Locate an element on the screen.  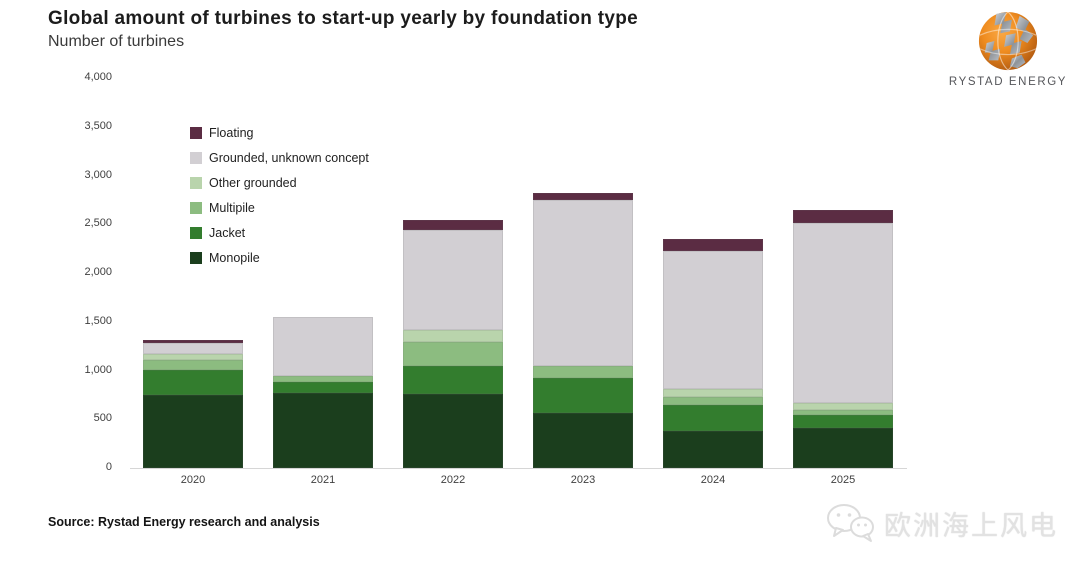
y-axis-tick-label: 4,000 is located at coordinates (98, 77).